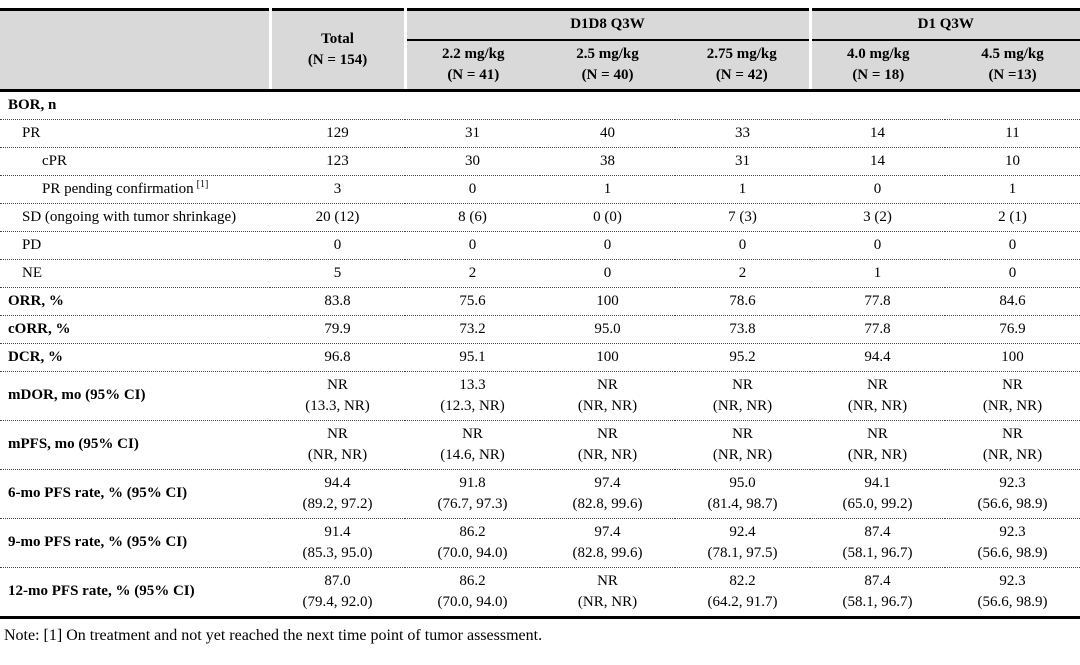  Describe the element at coordinates (135, 445) in the screenshot. I see `row-label: mPFS, mo (95% CI)` at that location.